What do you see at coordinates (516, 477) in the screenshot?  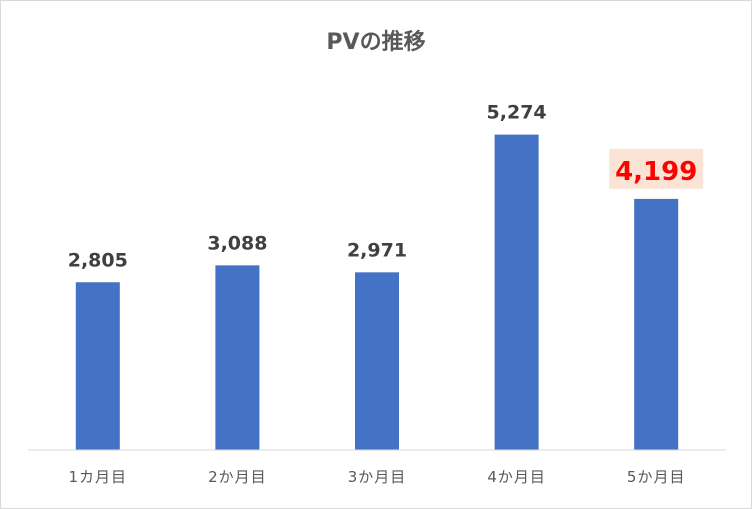 I see `x-tick-label-4: 4か月目` at bounding box center [516, 477].